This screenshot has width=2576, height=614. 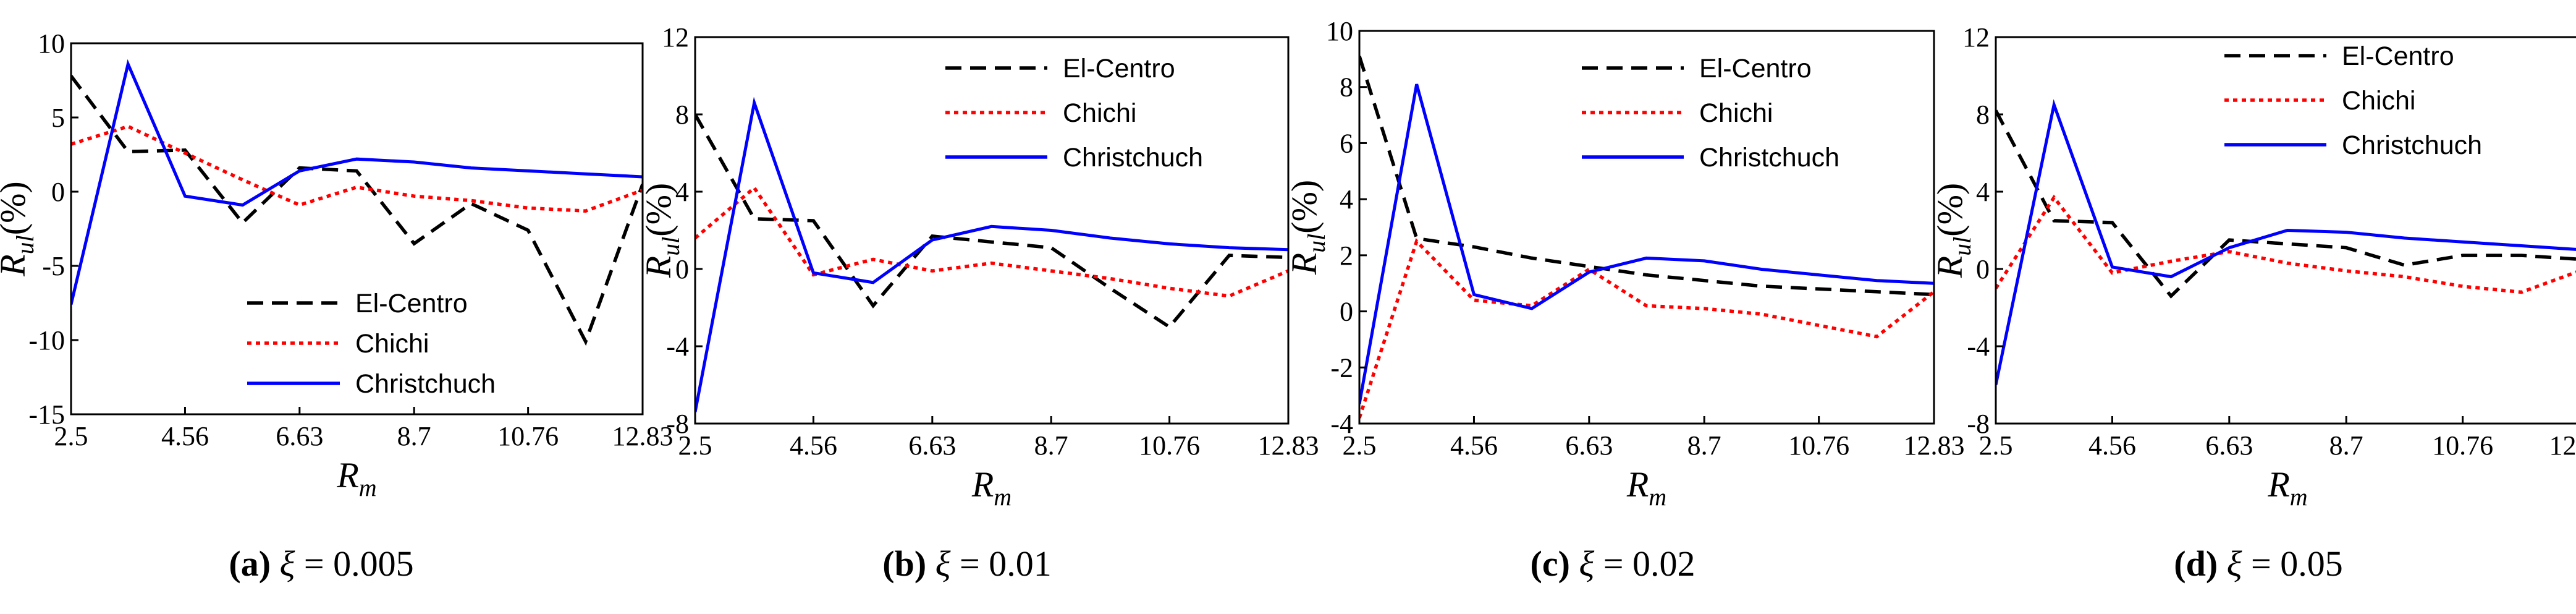 What do you see at coordinates (1339, 31) in the screenshot?
I see `y-tick-label: 10` at bounding box center [1339, 31].